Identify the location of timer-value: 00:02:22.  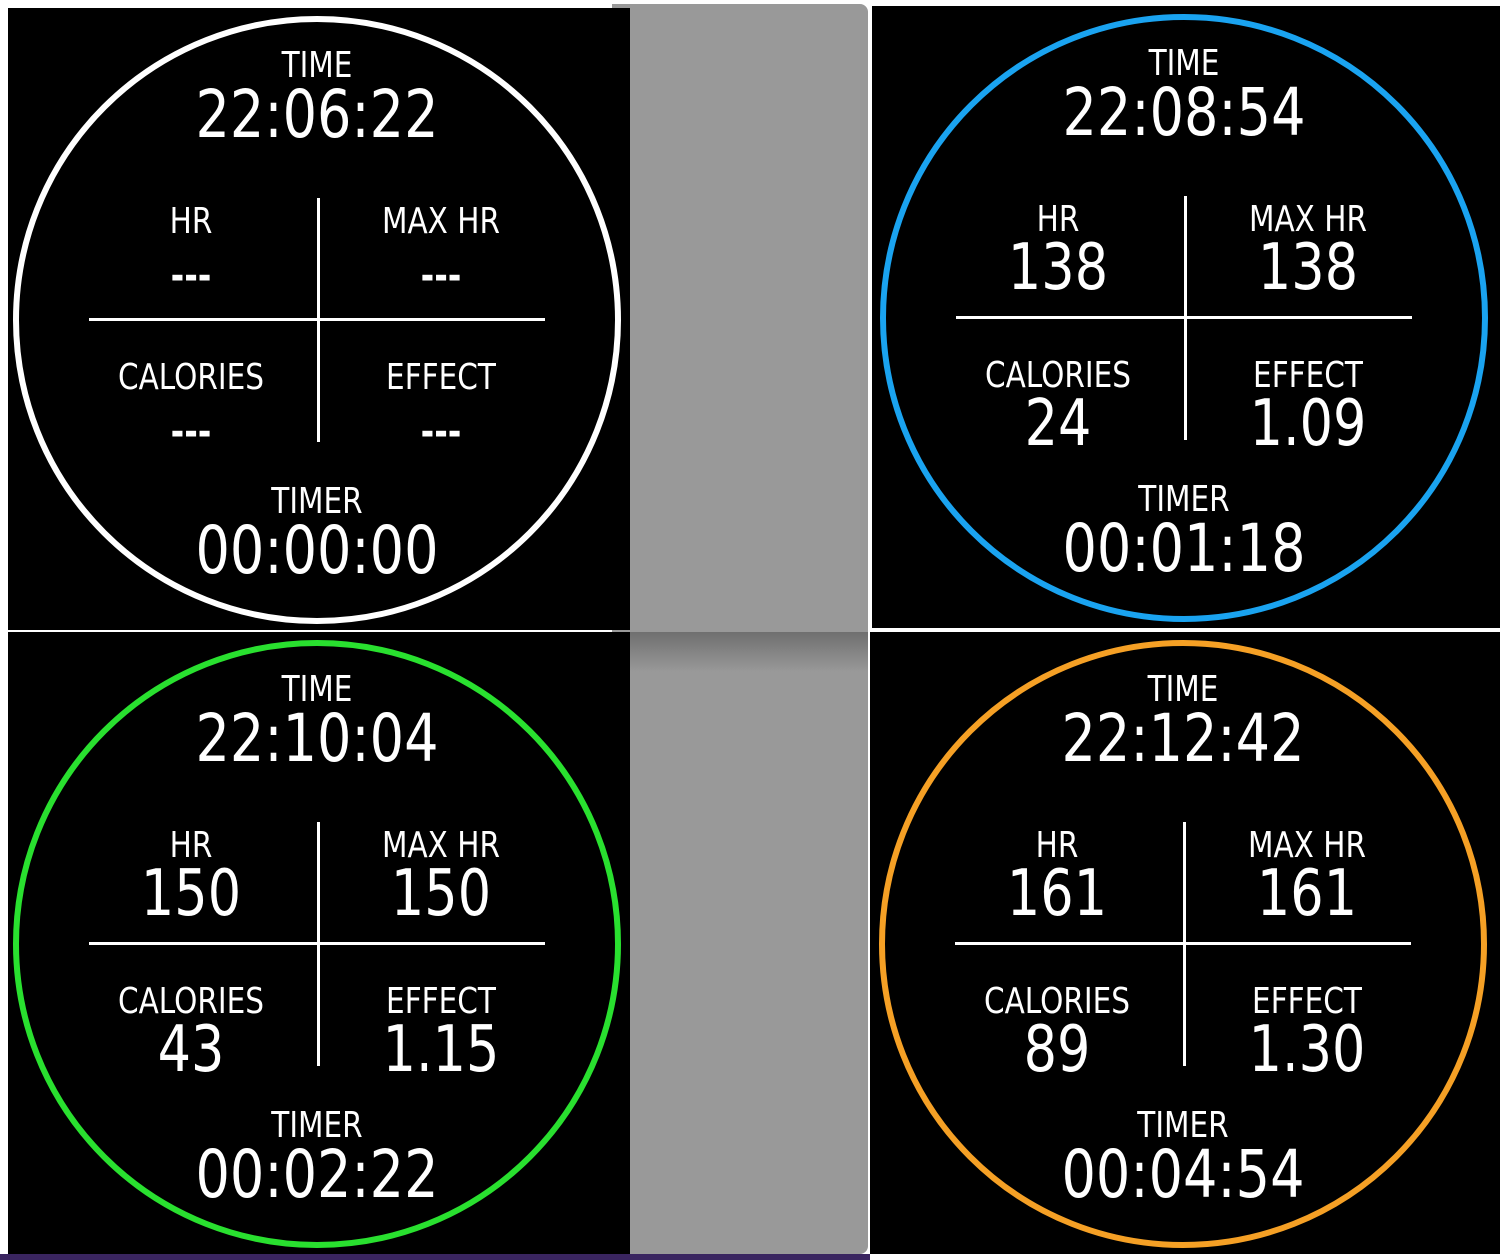
(317, 1174).